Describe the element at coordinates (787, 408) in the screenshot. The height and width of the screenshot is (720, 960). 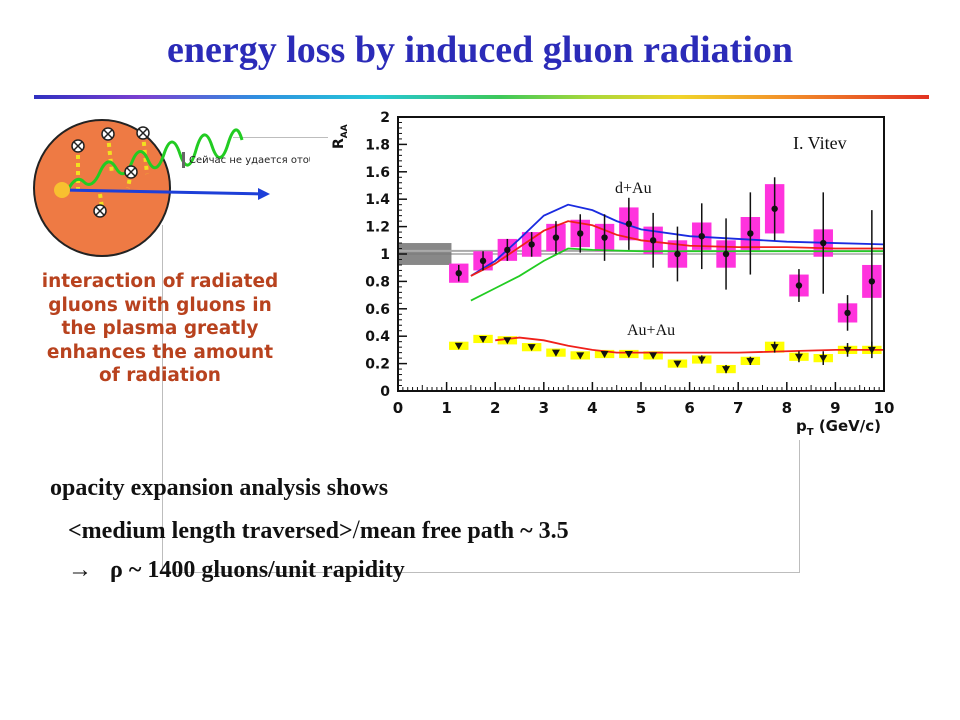
I see `x-tick-label: 8` at that location.